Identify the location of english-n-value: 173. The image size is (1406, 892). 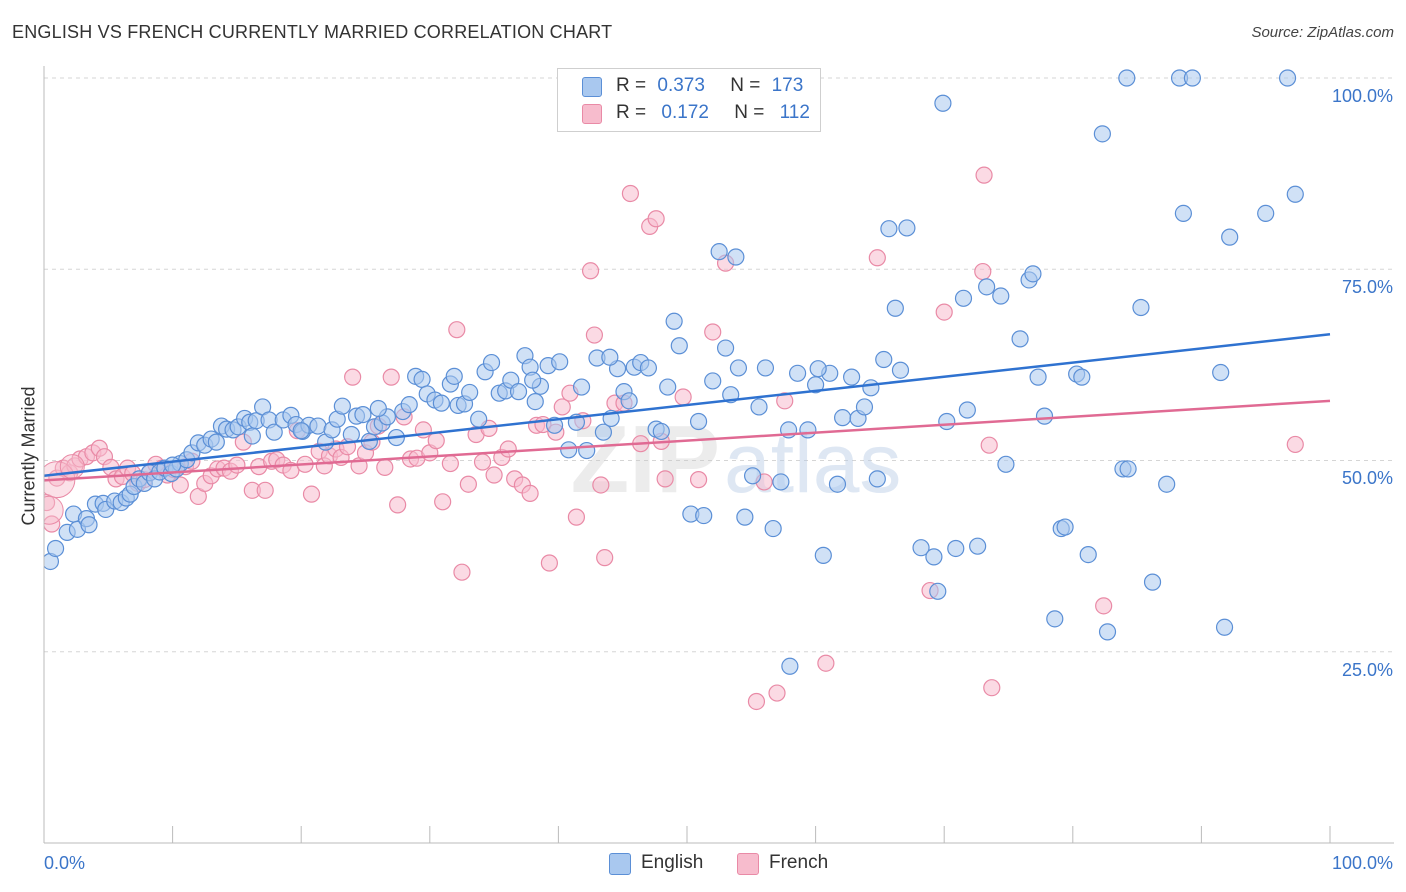
(787, 85).